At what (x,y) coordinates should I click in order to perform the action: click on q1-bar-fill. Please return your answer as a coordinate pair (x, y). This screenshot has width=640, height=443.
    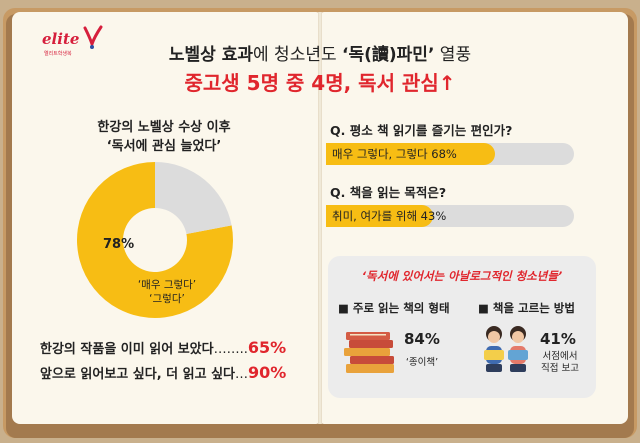
    Looking at the image, I should click on (410, 154).